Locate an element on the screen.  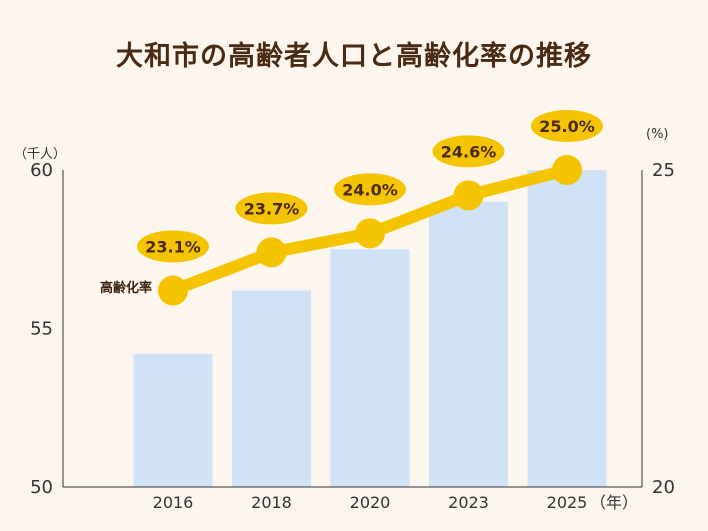
data-label-bubble-2016 is located at coordinates (173, 246).